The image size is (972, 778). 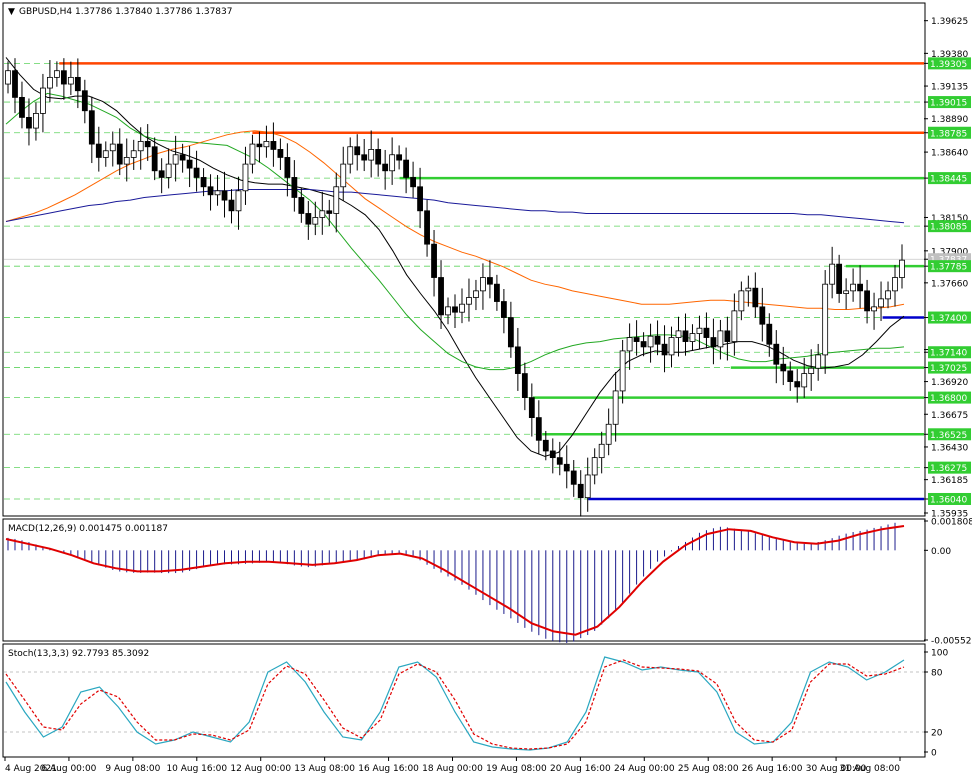 What do you see at coordinates (88, 529) in the screenshot?
I see `macd-header: MACD(12,26,9) 0.001475 0.001187` at bounding box center [88, 529].